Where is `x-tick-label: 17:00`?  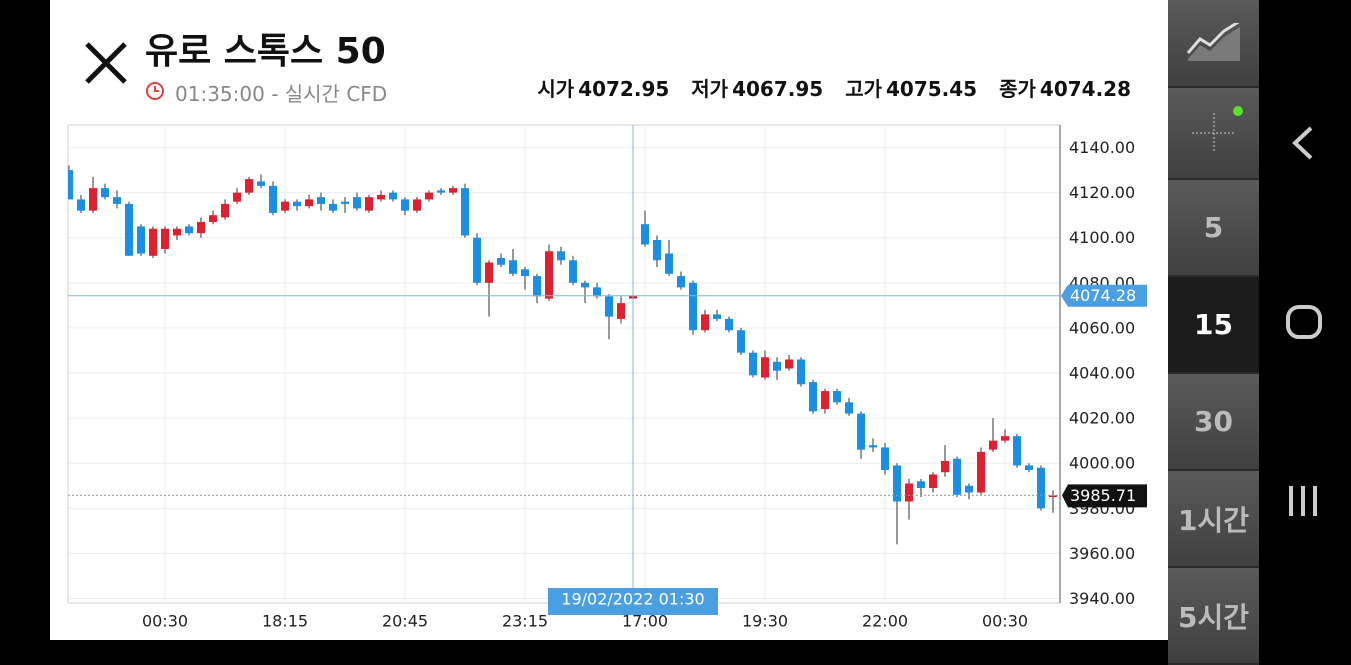
x-tick-label: 17:00 is located at coordinates (645, 621).